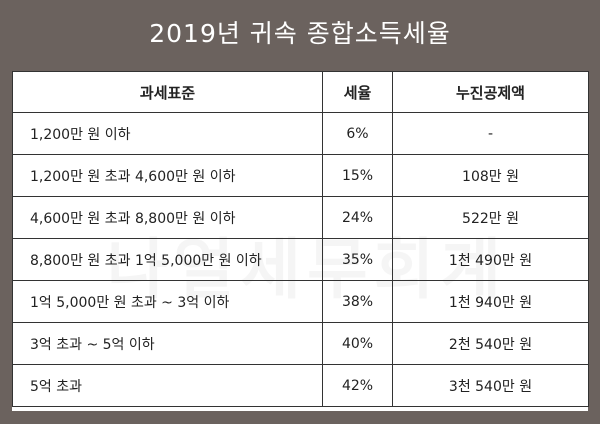 Image resolution: width=600 pixels, height=424 pixels. I want to click on cell-deduction: 3천 540만 원, so click(490, 385).